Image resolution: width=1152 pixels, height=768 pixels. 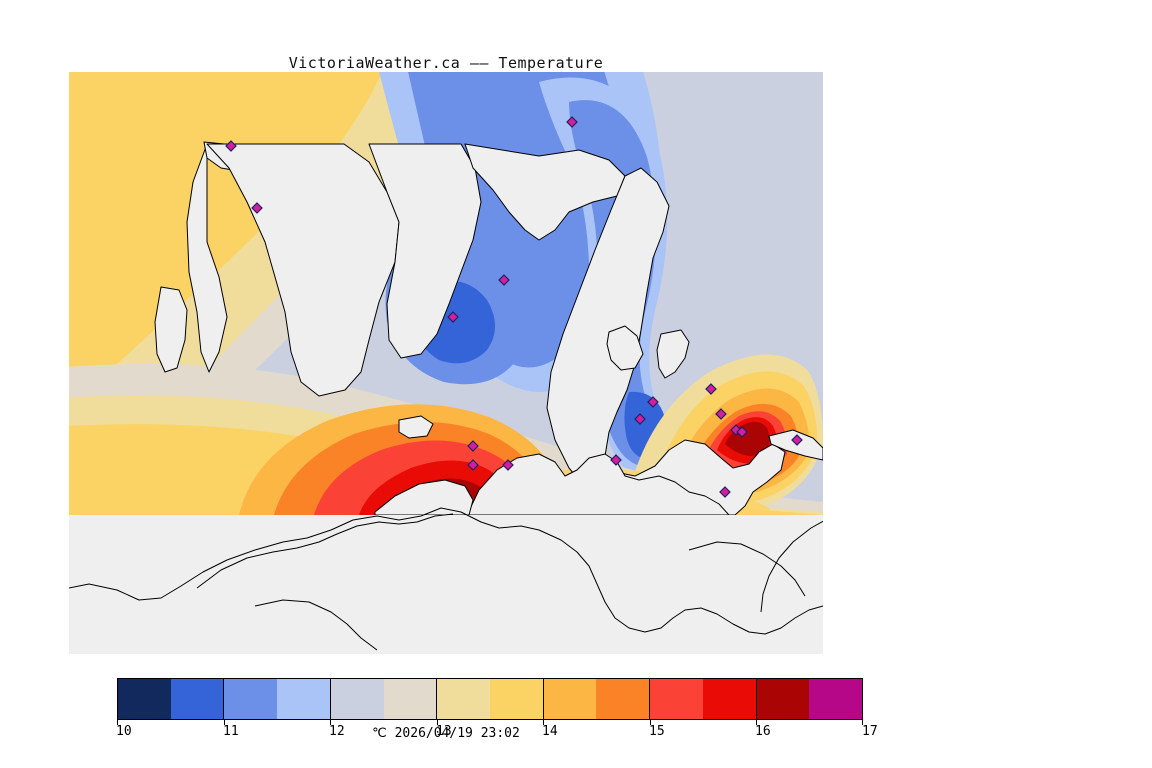 I want to click on colorbar-ticks: 10 11 12 13 14 15 16 17, so click(x=497, y=729).